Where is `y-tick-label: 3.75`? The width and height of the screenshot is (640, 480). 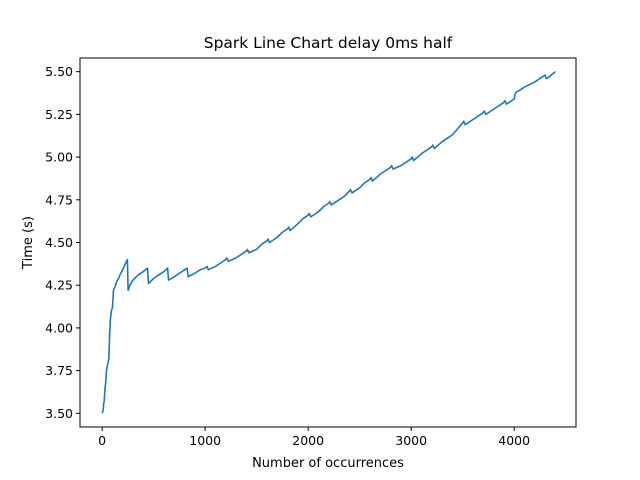 y-tick-label: 3.75 is located at coordinates (59, 370).